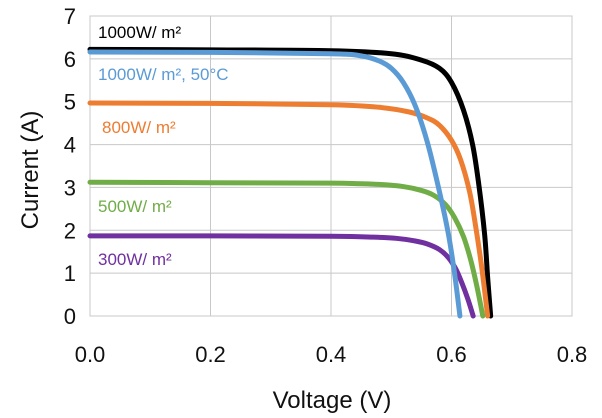  I want to click on series-label-3: 500W/ m², so click(135, 206).